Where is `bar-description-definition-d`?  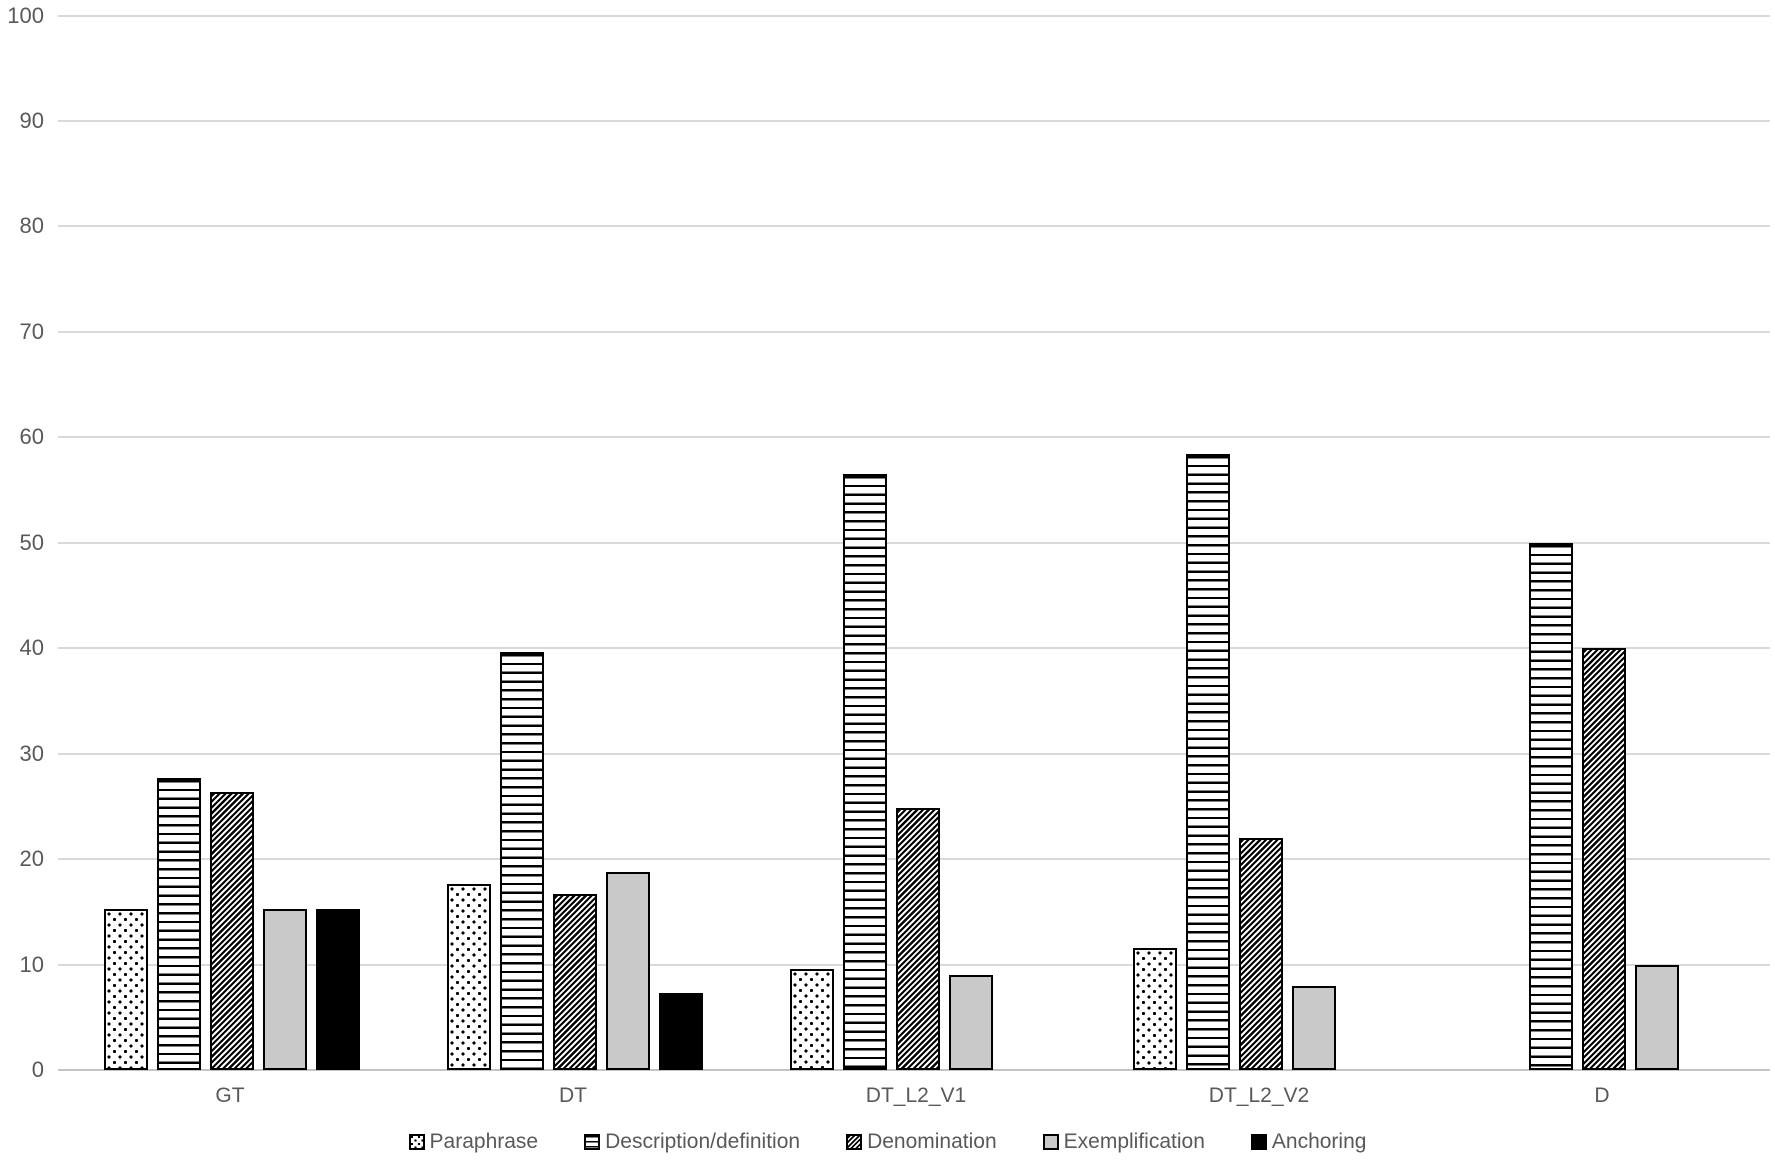 bar-description-definition-d is located at coordinates (1550, 806).